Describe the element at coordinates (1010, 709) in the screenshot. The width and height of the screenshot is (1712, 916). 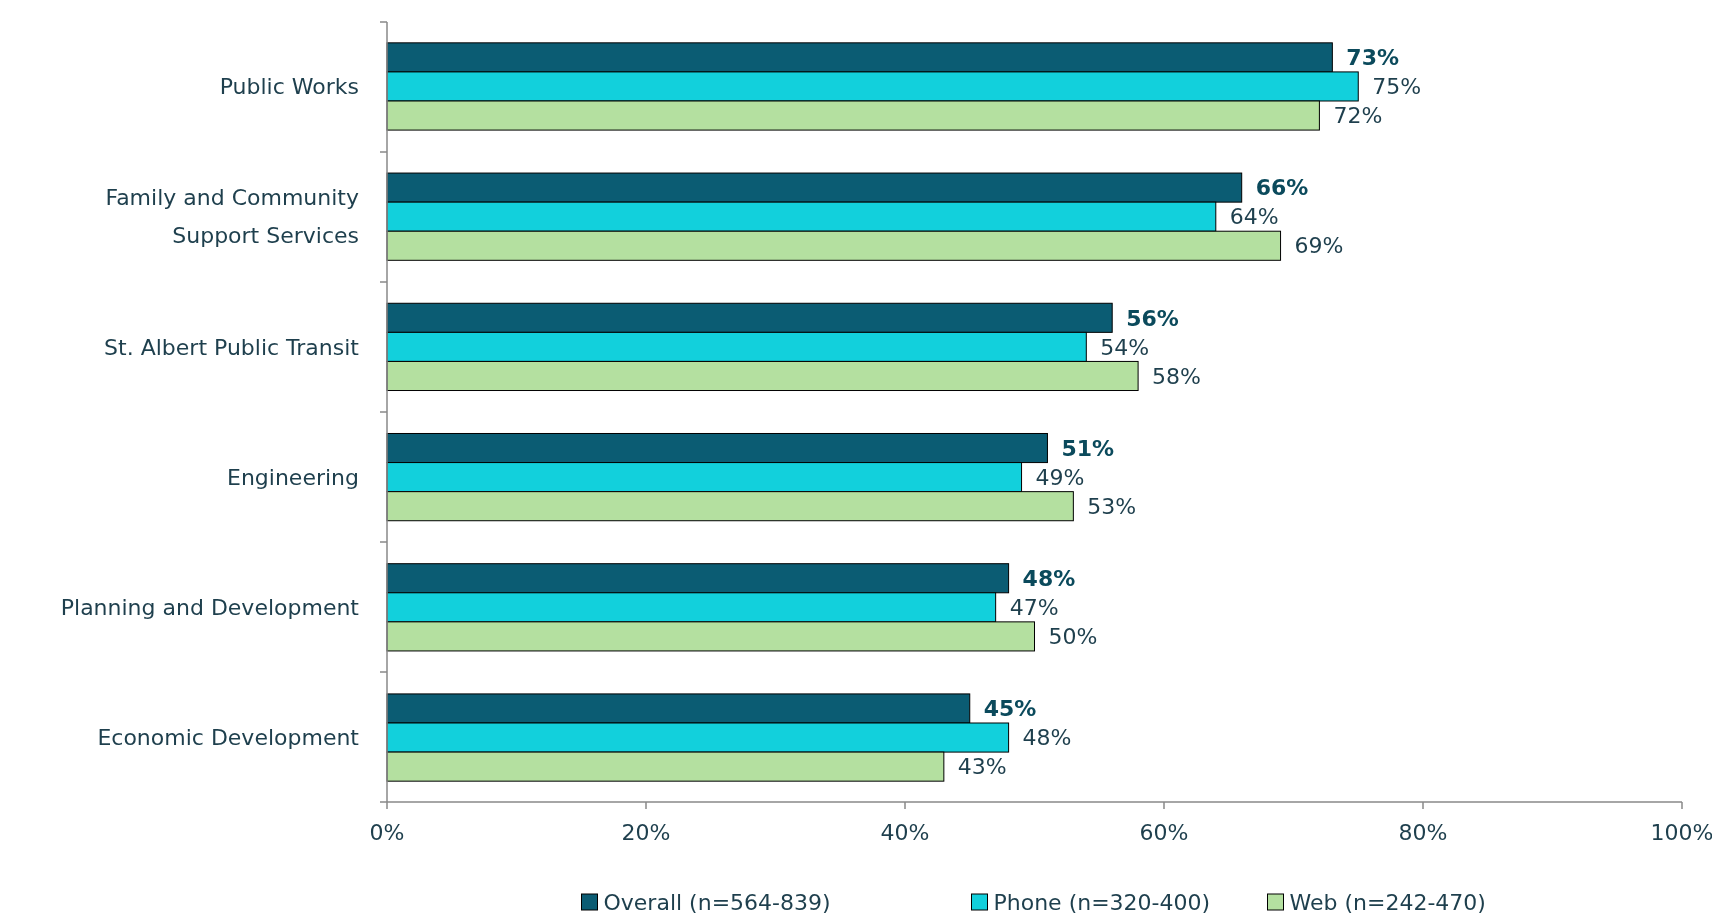
I see `data-label: 45%` at that location.